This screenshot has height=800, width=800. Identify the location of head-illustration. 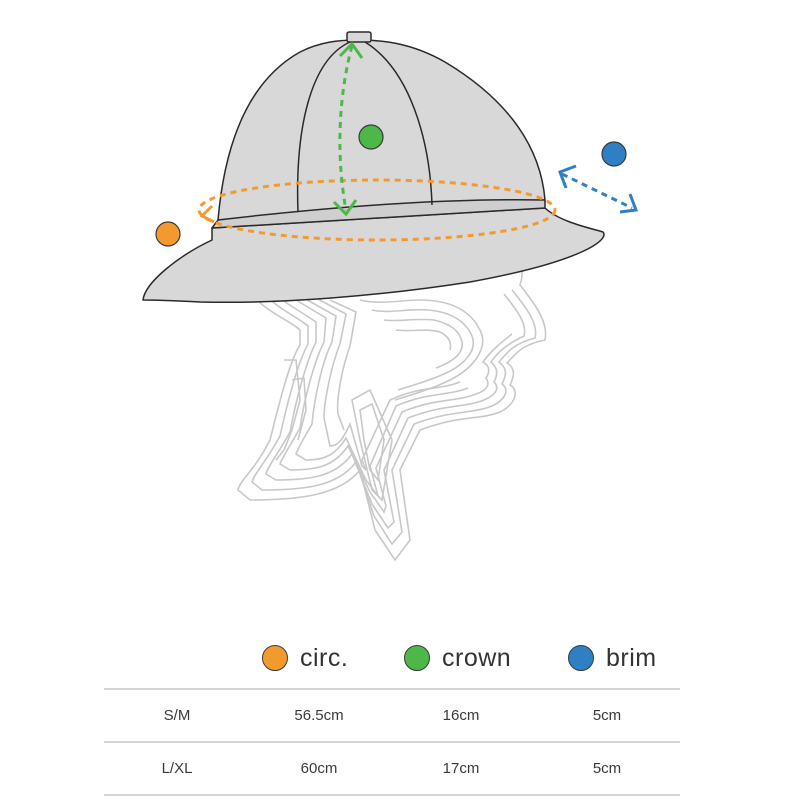
(392, 411).